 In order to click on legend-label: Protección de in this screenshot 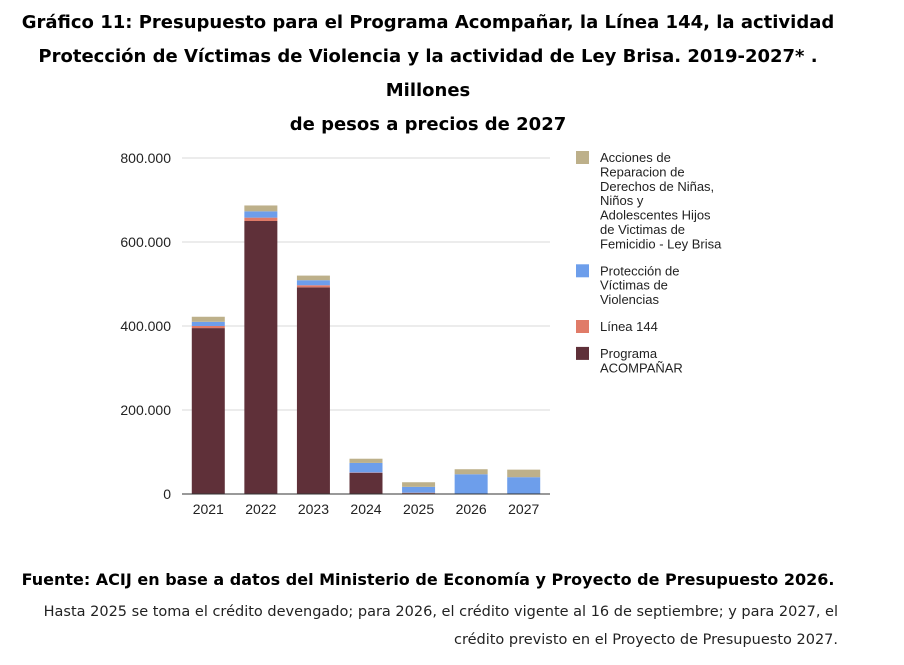, I will do `click(640, 270)`.